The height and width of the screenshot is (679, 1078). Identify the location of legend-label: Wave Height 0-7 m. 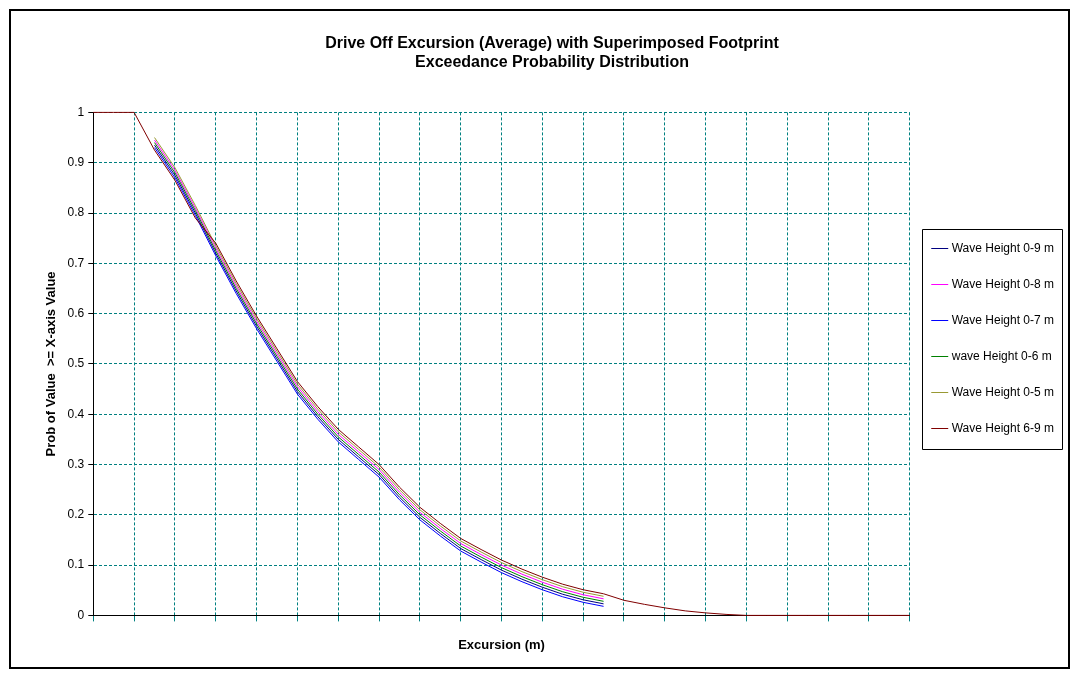
(1003, 319).